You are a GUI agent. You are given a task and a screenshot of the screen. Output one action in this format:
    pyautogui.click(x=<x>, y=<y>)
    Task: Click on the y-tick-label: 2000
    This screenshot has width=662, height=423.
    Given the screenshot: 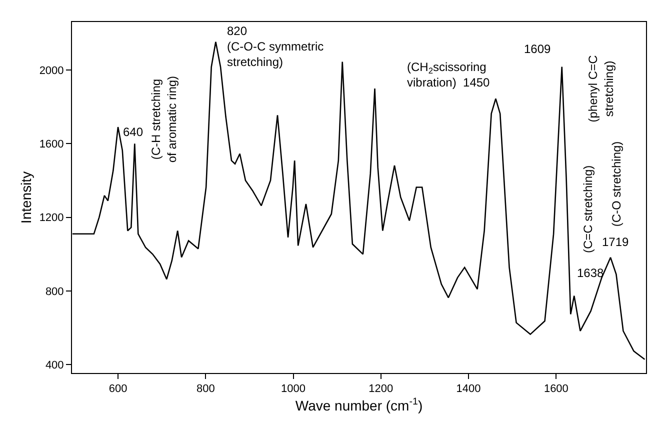 What is the action you would take?
    pyautogui.click(x=51, y=70)
    